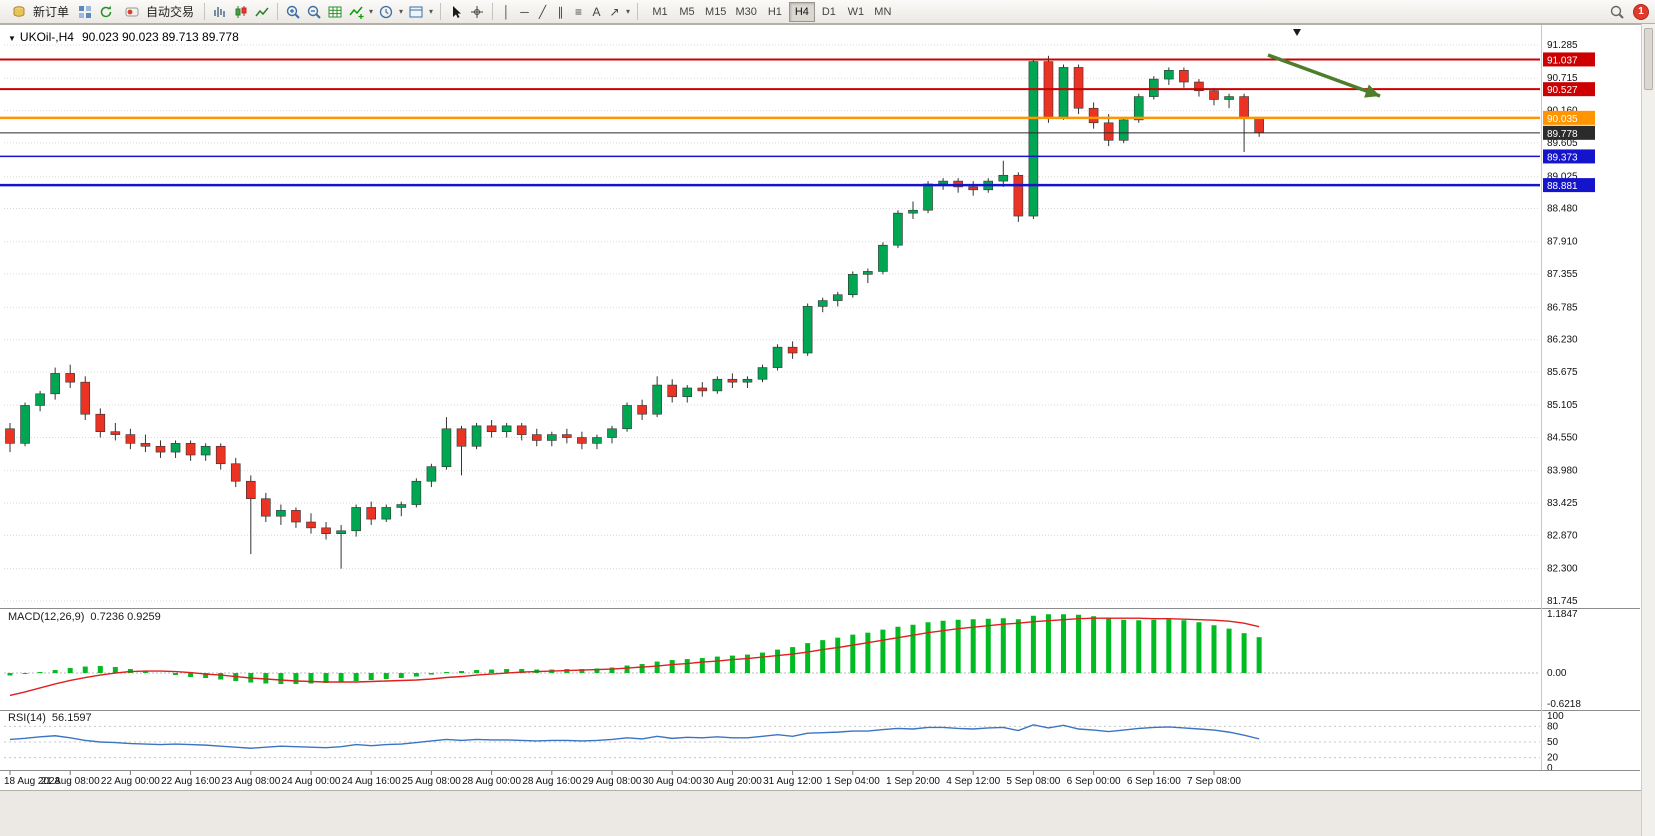  Describe the element at coordinates (1562, 78) in the screenshot. I see `svg-text: 90.715` at that location.